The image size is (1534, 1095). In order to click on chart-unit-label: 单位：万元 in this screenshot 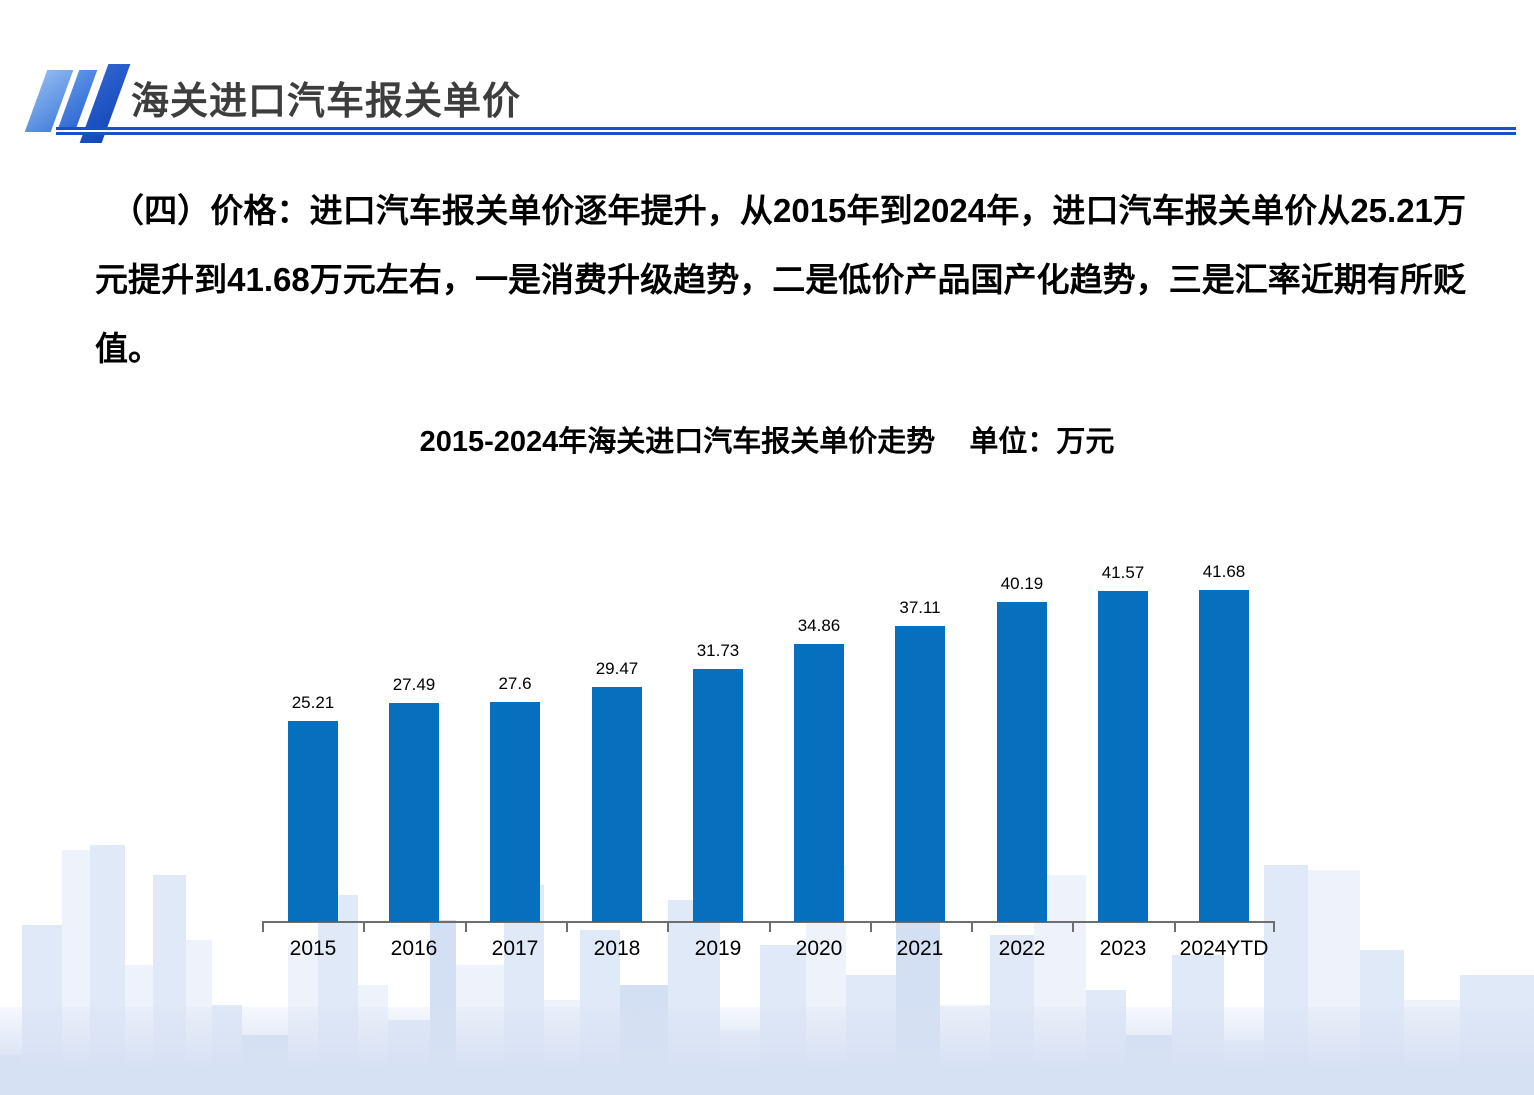, I will do `click(1042, 442)`.